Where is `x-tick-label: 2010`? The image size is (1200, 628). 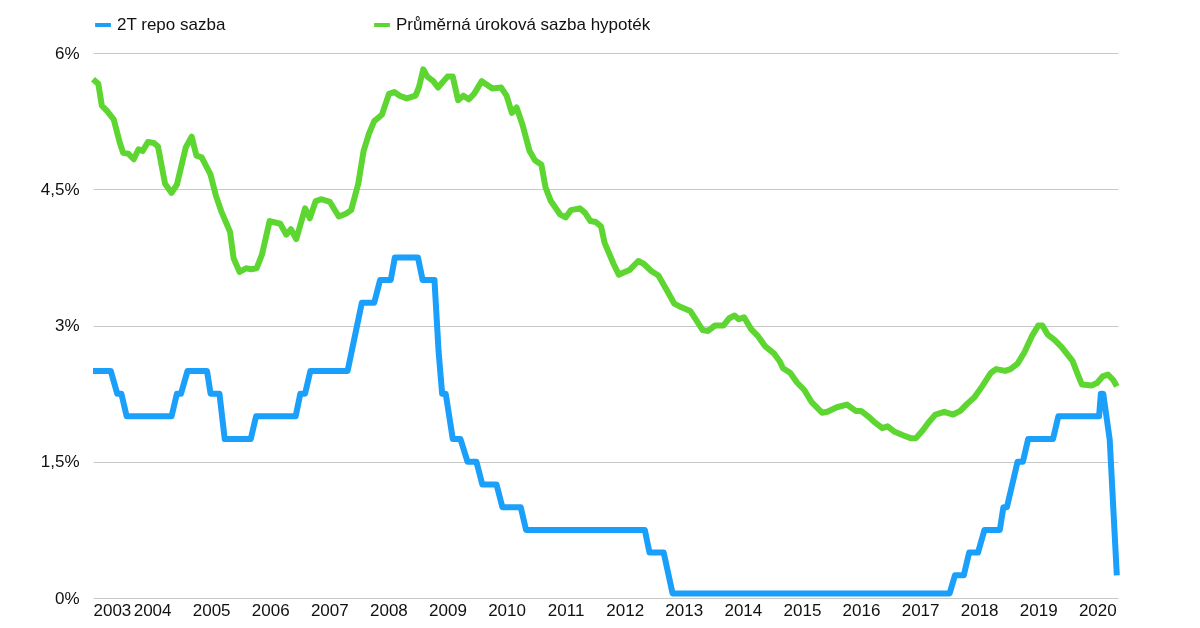 x-tick-label: 2010 is located at coordinates (507, 610).